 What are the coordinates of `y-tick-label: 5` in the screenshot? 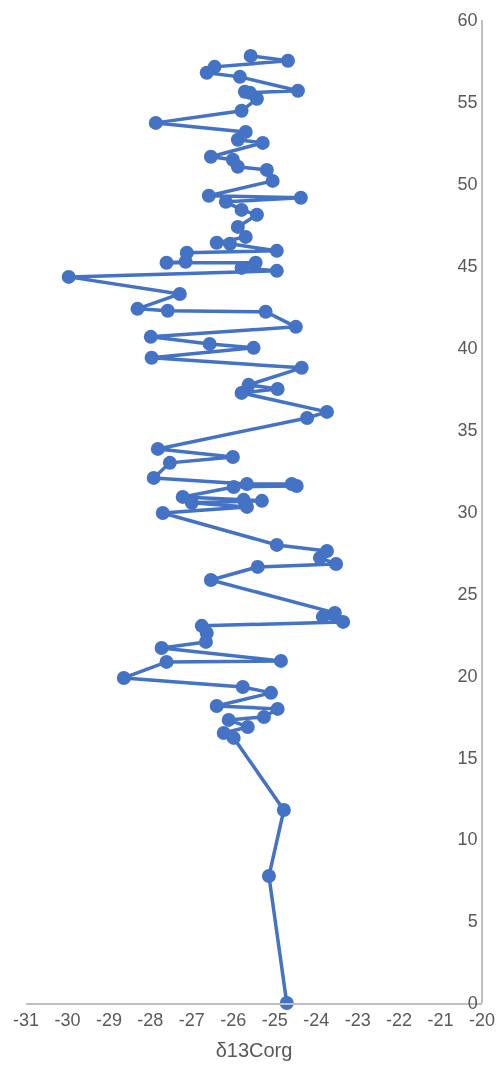 It's located at (472, 921).